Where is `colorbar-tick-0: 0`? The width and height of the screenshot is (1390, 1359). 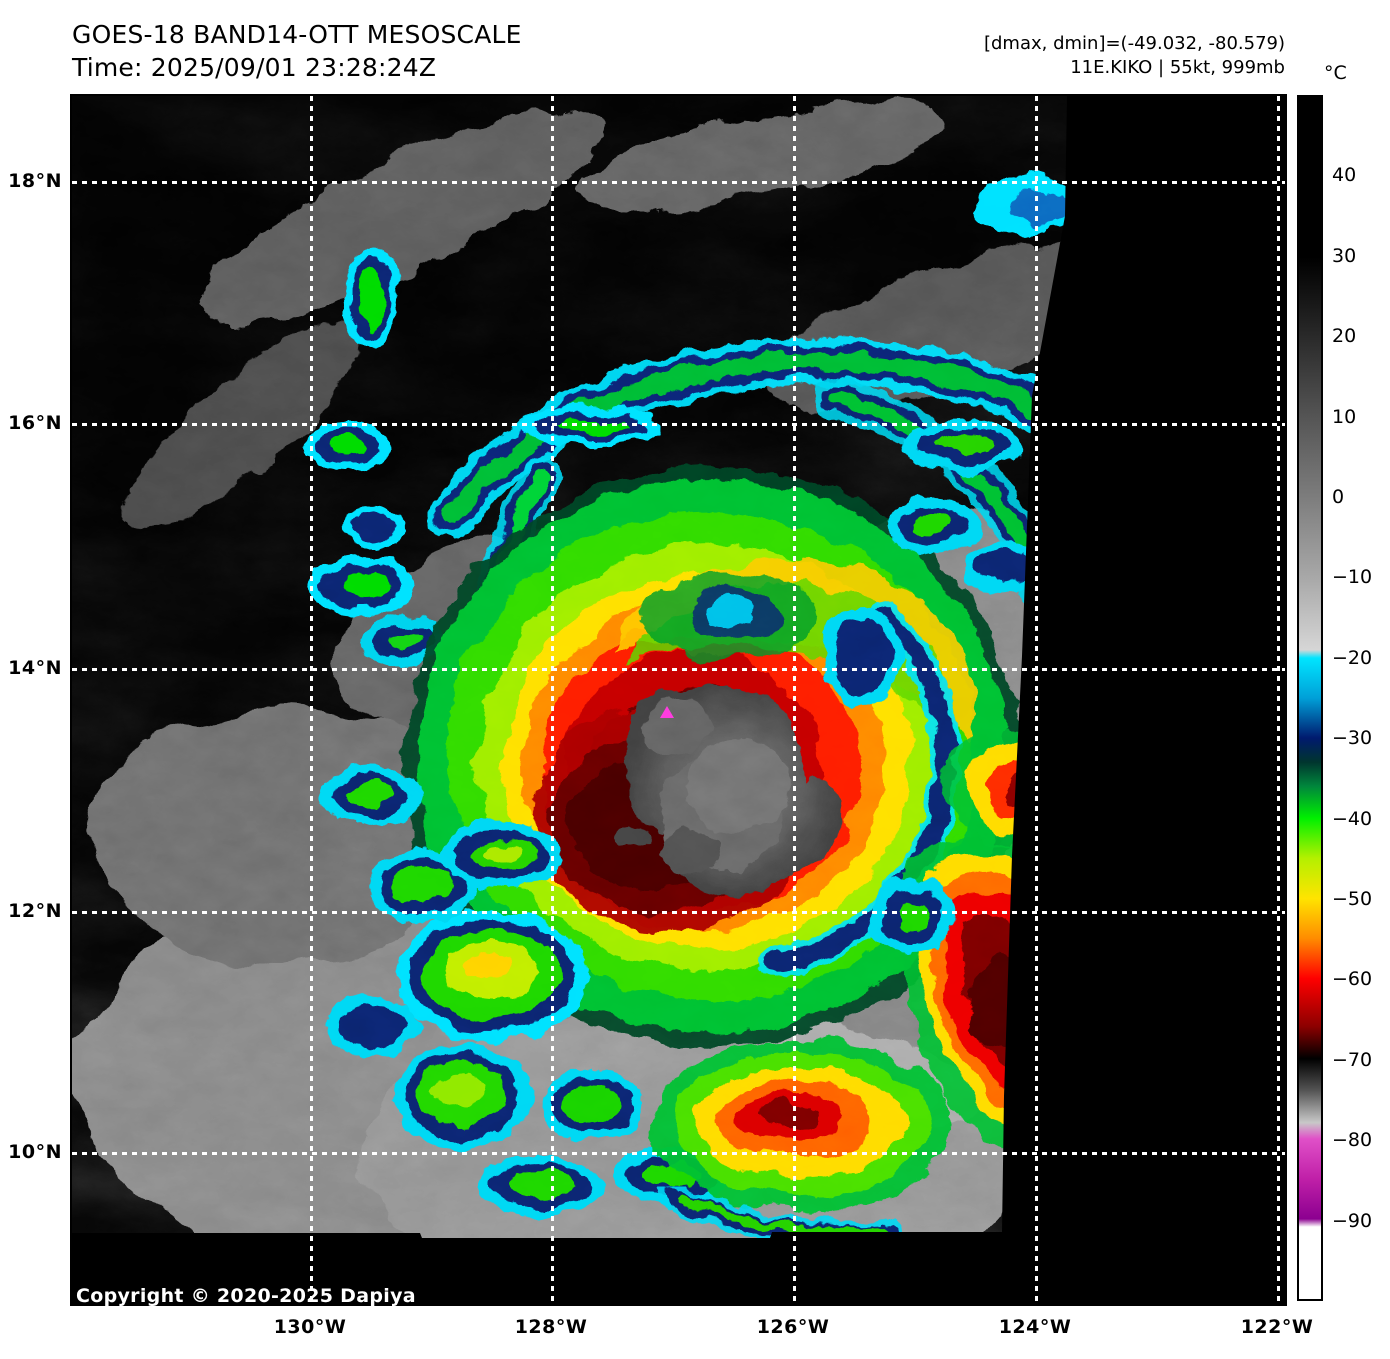
colorbar-tick-0: 0 is located at coordinates (1338, 497).